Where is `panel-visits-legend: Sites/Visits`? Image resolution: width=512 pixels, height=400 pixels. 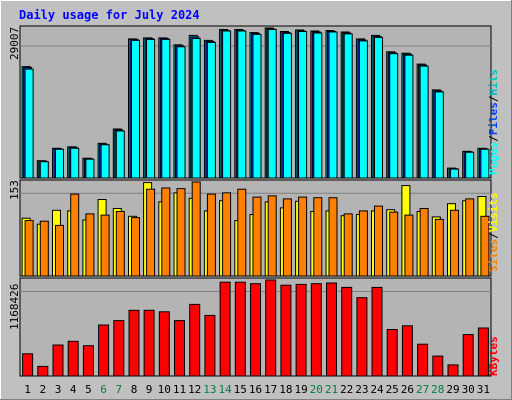 panel-visits-legend: Sites/Visits is located at coordinates (493, 233).